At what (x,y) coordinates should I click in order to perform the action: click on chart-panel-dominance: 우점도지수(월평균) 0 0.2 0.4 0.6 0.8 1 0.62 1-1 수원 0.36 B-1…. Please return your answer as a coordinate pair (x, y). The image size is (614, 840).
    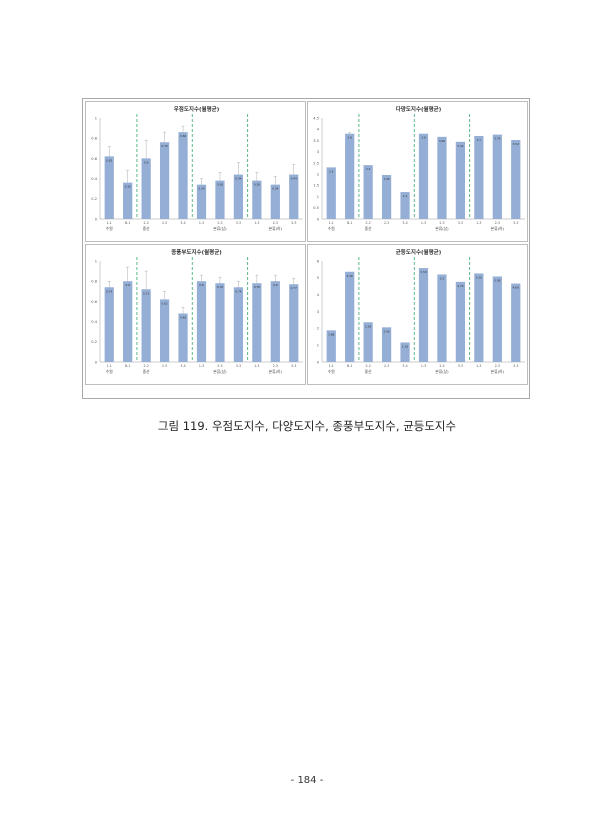
    Looking at the image, I should click on (195, 171).